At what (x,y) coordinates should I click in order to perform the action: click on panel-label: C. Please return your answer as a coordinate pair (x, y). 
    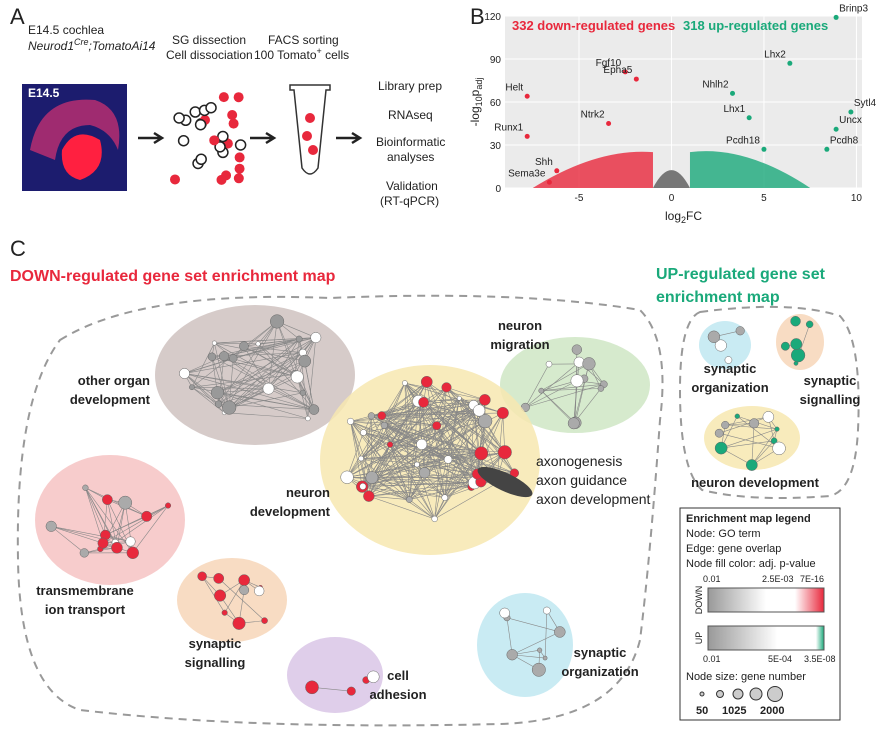
    Looking at the image, I should click on (18, 248).